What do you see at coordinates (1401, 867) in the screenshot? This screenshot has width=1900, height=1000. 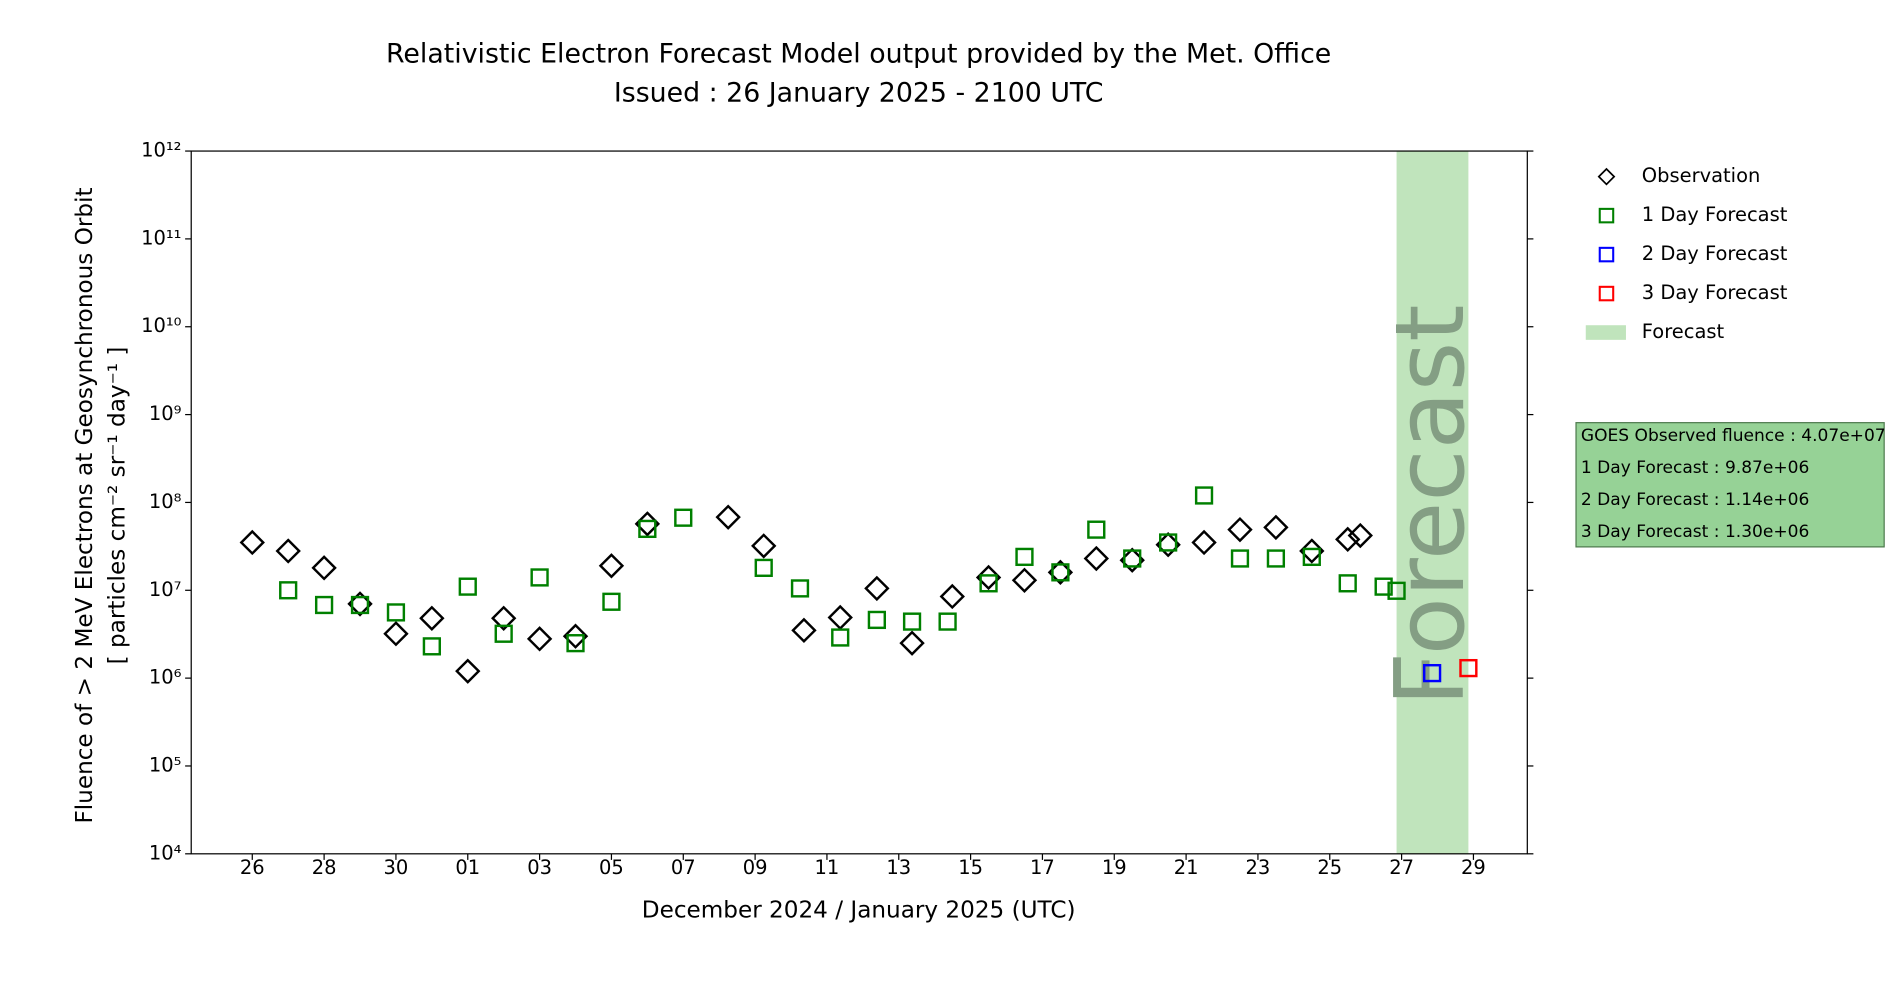 I see `x-tick-label: 27` at bounding box center [1401, 867].